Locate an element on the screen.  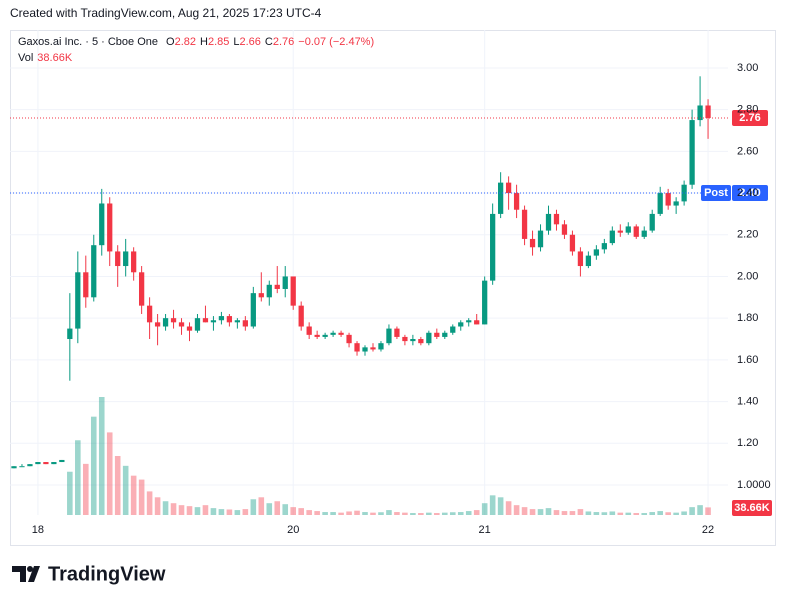
legend-name: Gaxos.ai Inc. · 5 · Cboe One is located at coordinates (88, 42).